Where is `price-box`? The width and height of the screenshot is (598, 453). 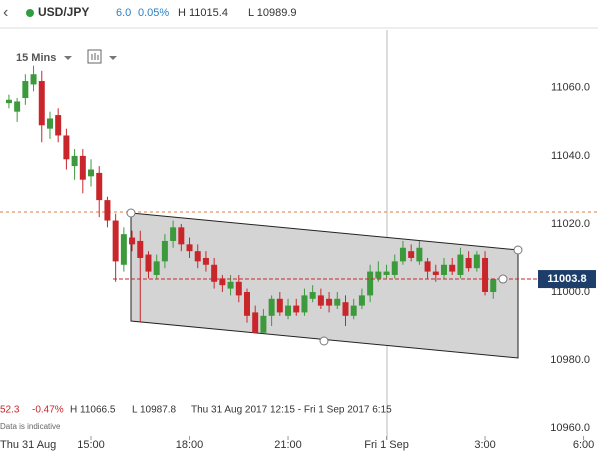 price-box is located at coordinates (567, 279).